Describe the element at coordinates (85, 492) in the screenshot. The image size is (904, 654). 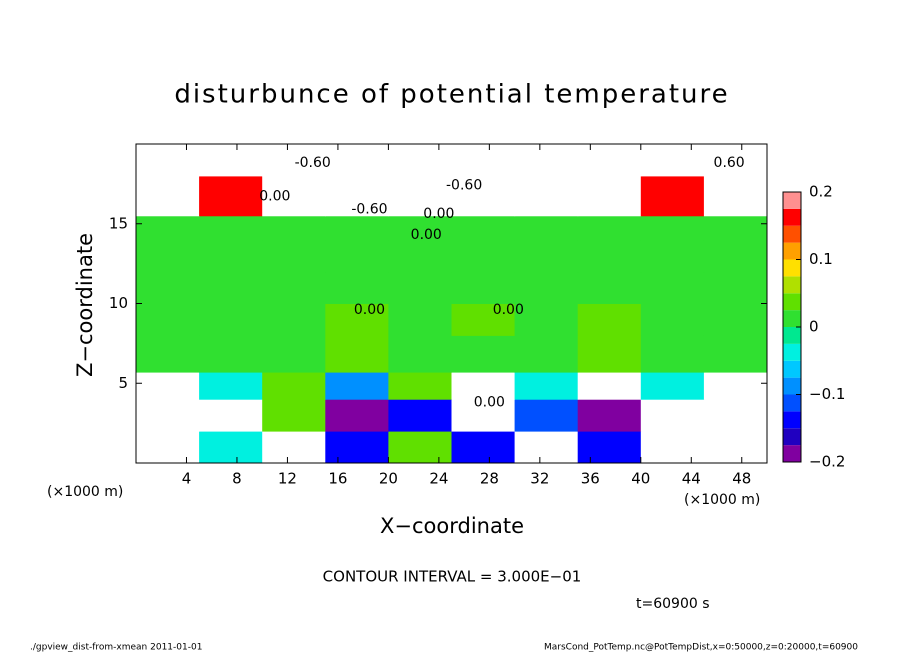
I see `x-unit-left: (×1000 m)` at that location.